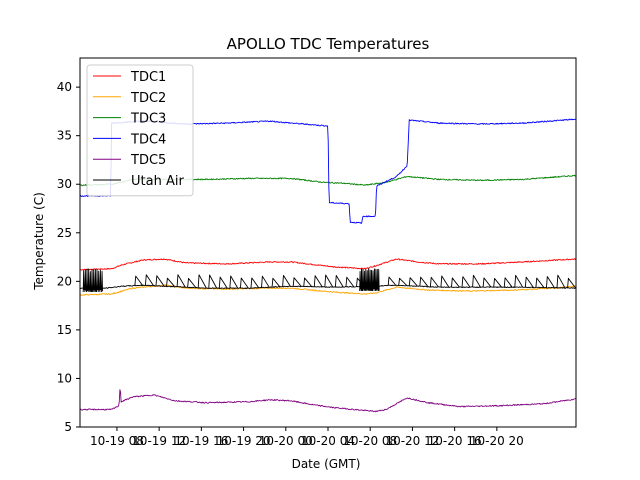 The height and width of the screenshot is (480, 640). Describe the element at coordinates (328, 441) in the screenshot. I see `x-tick-label: 10-20 04` at that location.